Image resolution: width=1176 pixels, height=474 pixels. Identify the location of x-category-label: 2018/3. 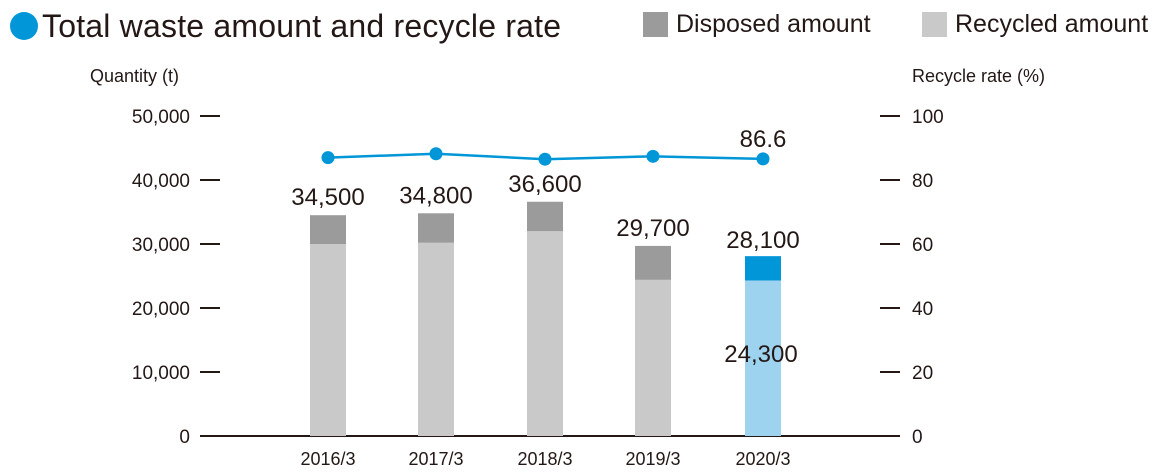
(544, 459).